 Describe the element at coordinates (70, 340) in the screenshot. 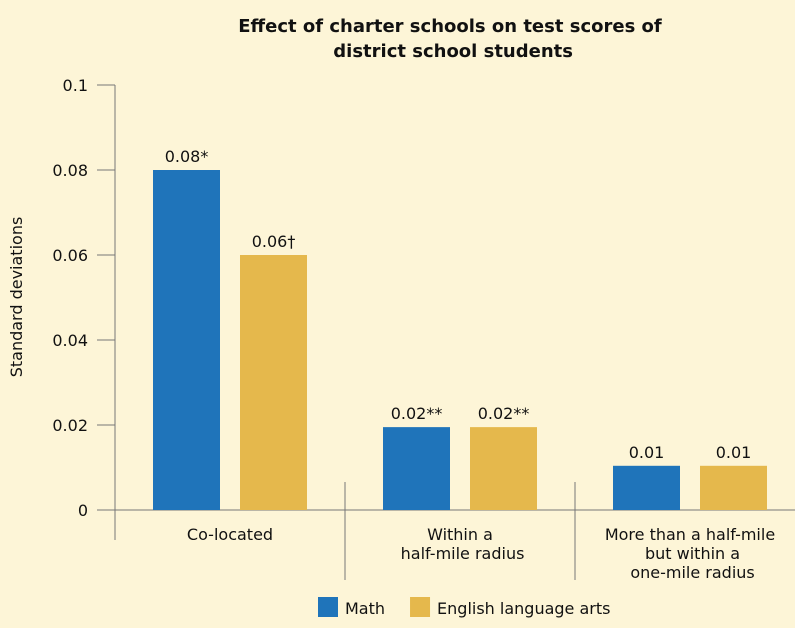

I see `y-tick-label: 0.04` at that location.